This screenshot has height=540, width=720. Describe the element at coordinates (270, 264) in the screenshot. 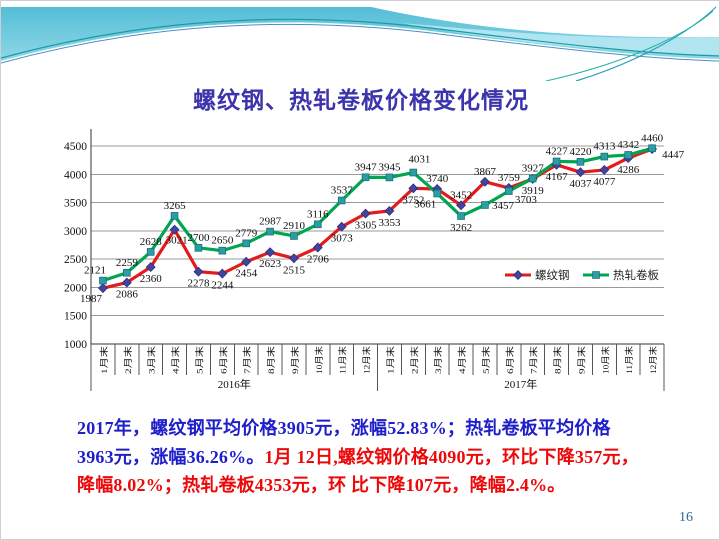

I see `svg-text: 2623` at that location.